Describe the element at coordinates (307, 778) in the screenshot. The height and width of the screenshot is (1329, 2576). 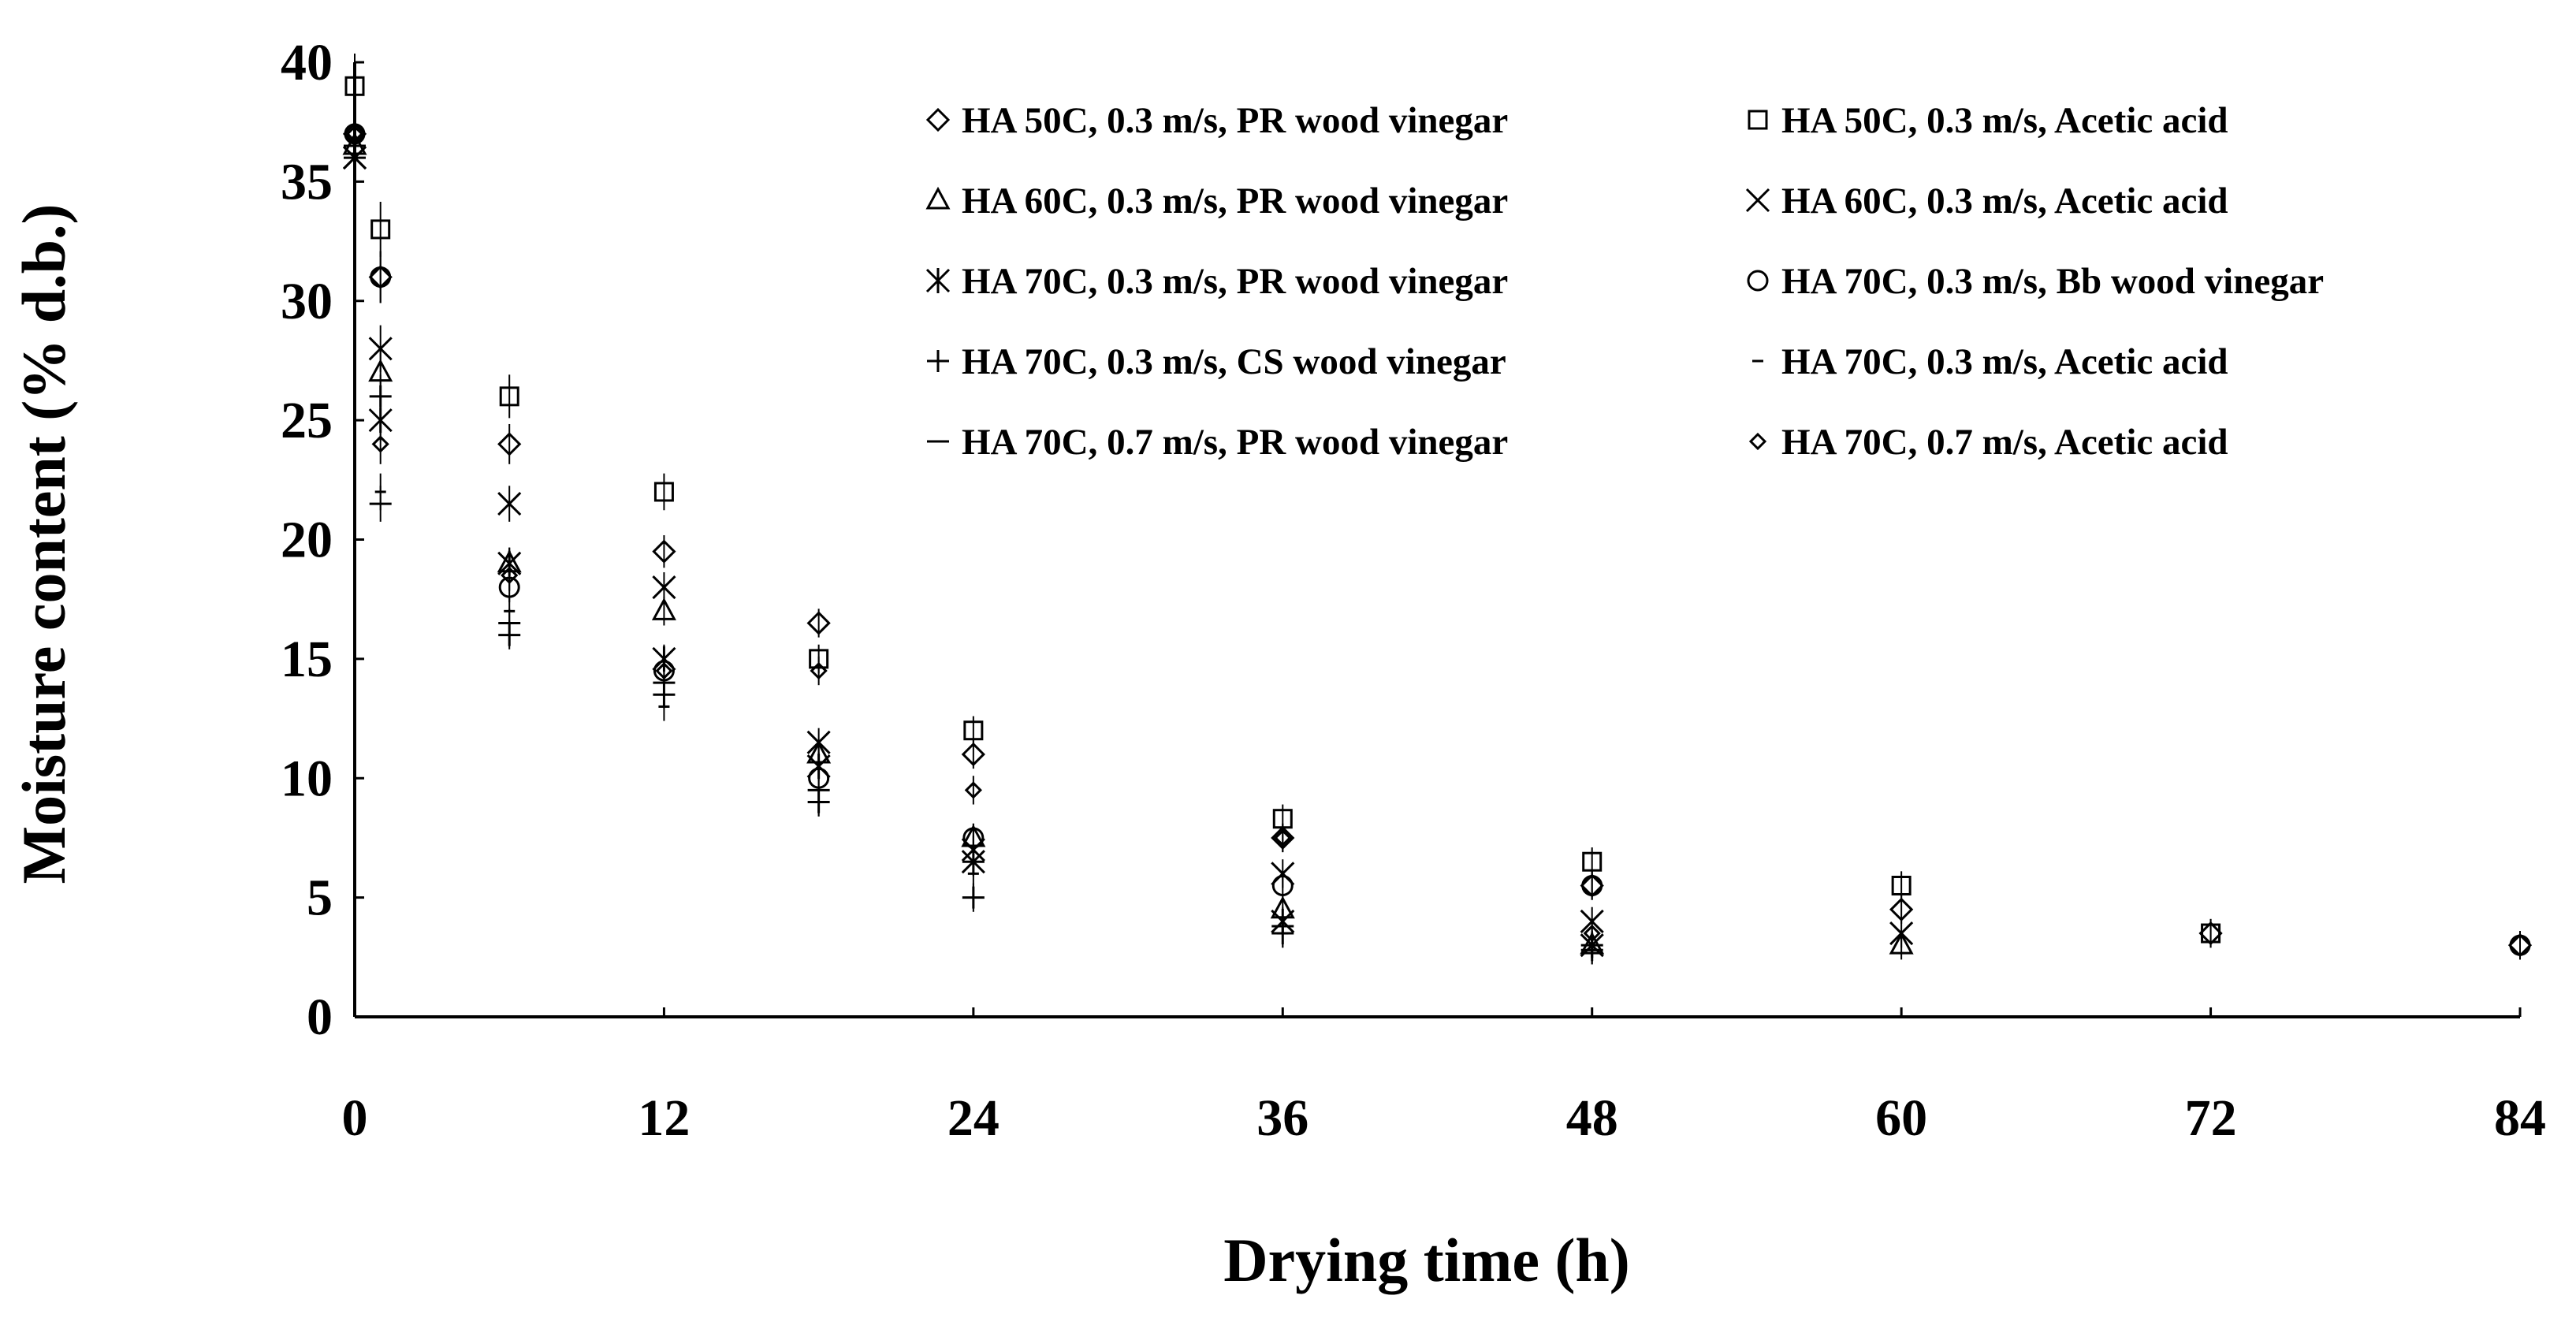
I see `y-tick-label: 10` at that location.